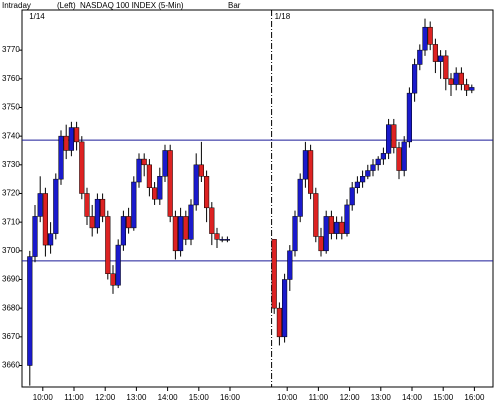 The image size is (498, 406). I want to click on header-text: NASDAQ 100 INDEX (5-Min), so click(132, 5).